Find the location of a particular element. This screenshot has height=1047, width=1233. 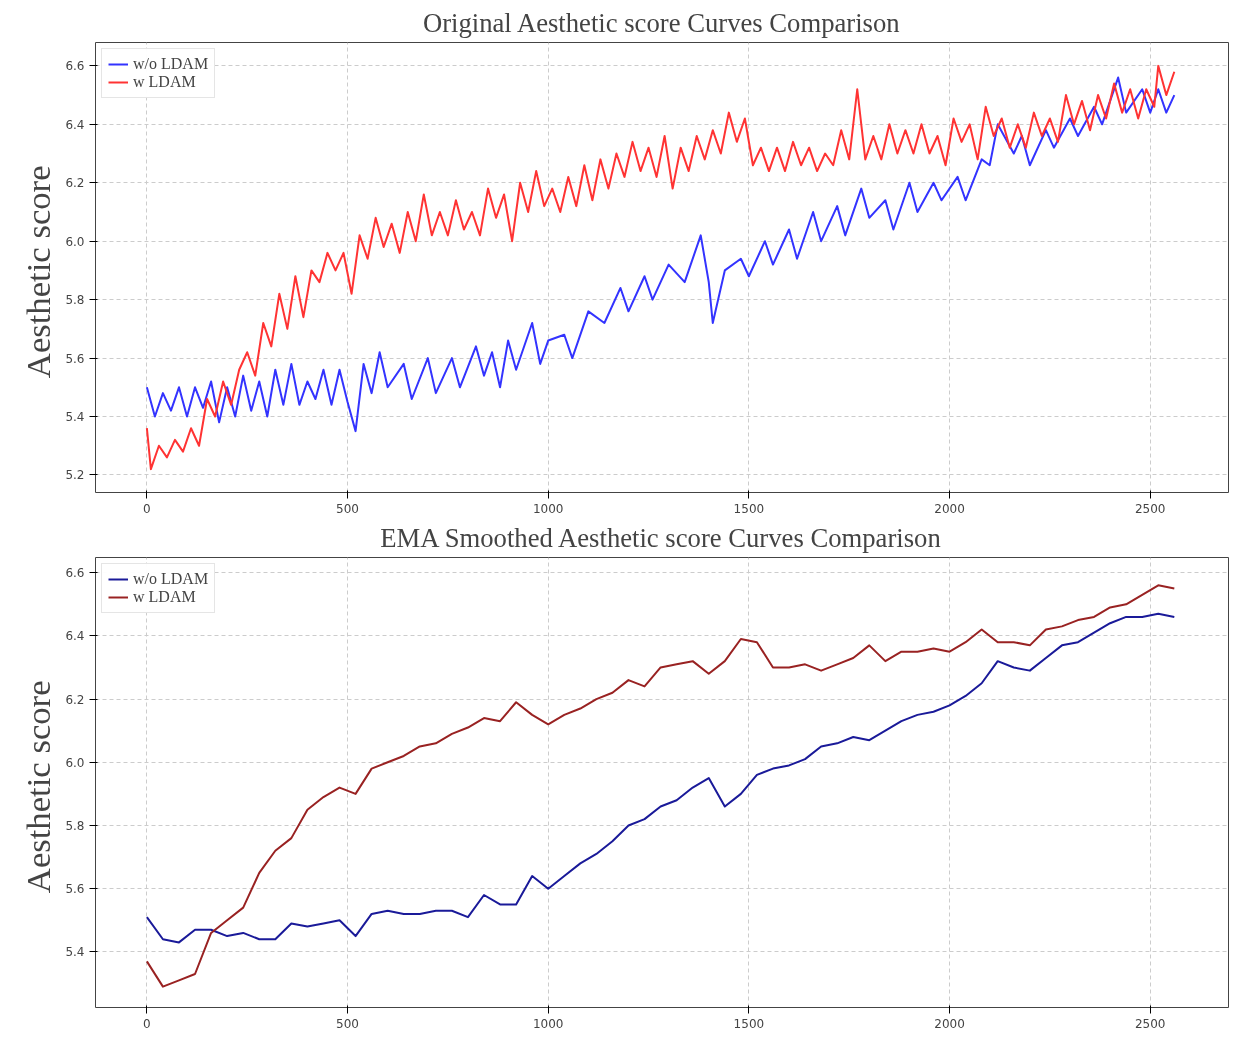

chart-title: Original Aesthetic score Curves Comparison is located at coordinates (661, 22).